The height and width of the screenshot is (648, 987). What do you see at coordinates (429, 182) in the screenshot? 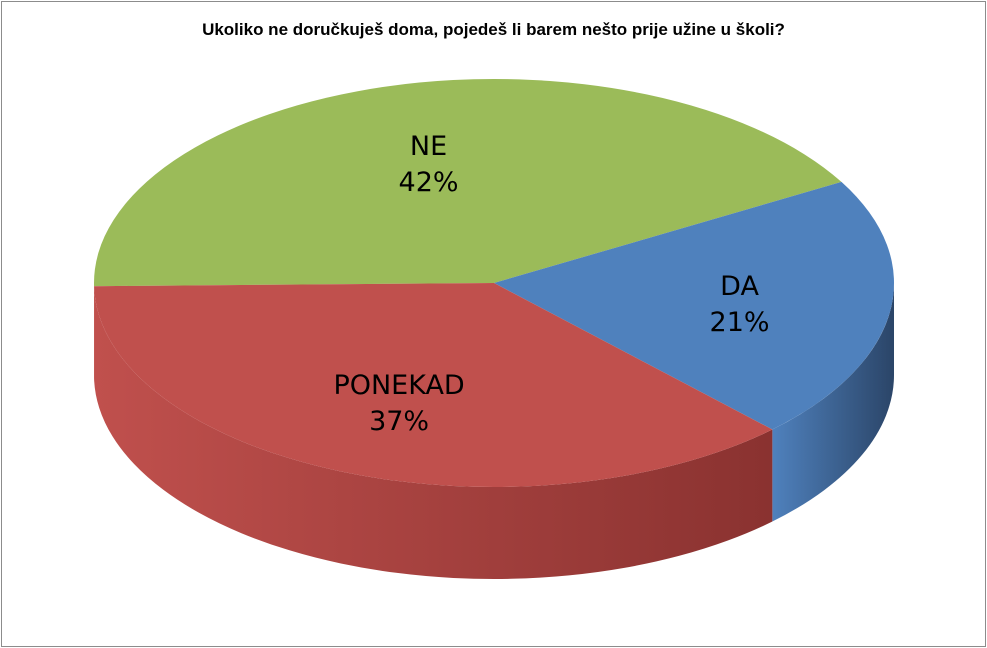
I see `slice-percent-ne: 42%` at bounding box center [429, 182].